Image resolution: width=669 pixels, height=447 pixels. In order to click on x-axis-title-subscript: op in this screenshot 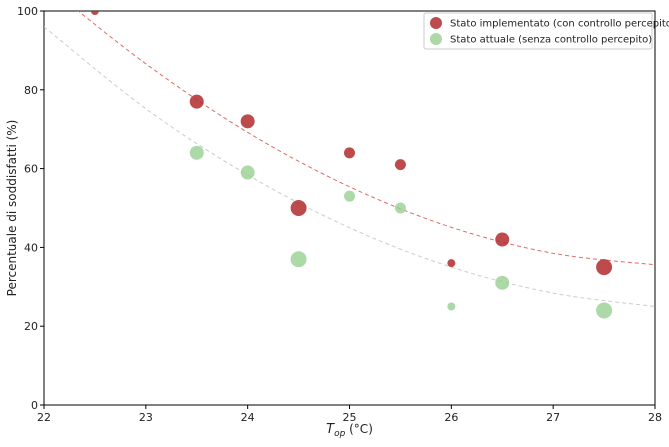, I will do `click(340, 434)`.